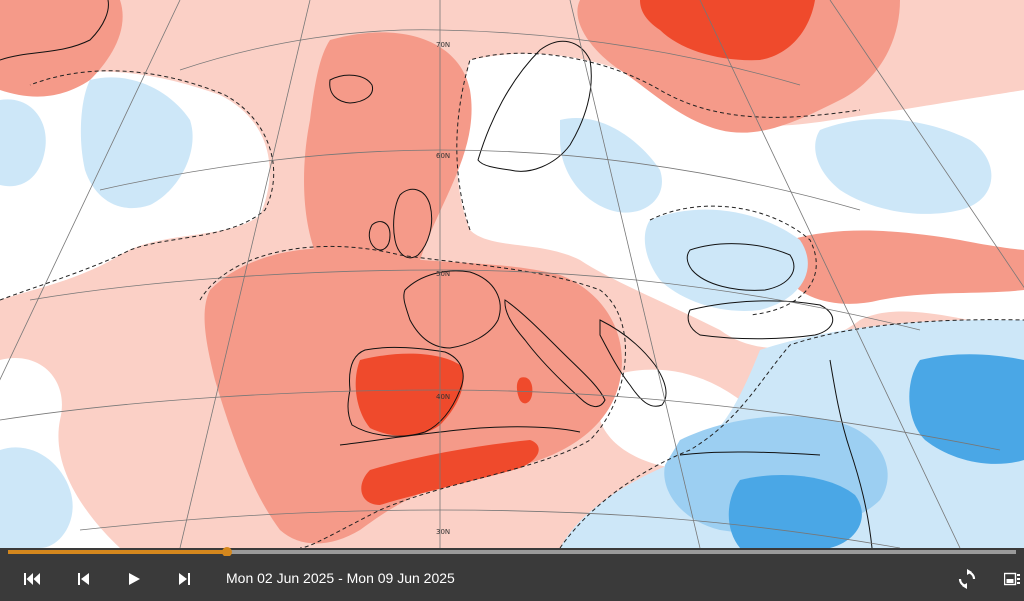  What do you see at coordinates (903, 166) in the screenshot?
I see `cool-area-russia-east` at bounding box center [903, 166].